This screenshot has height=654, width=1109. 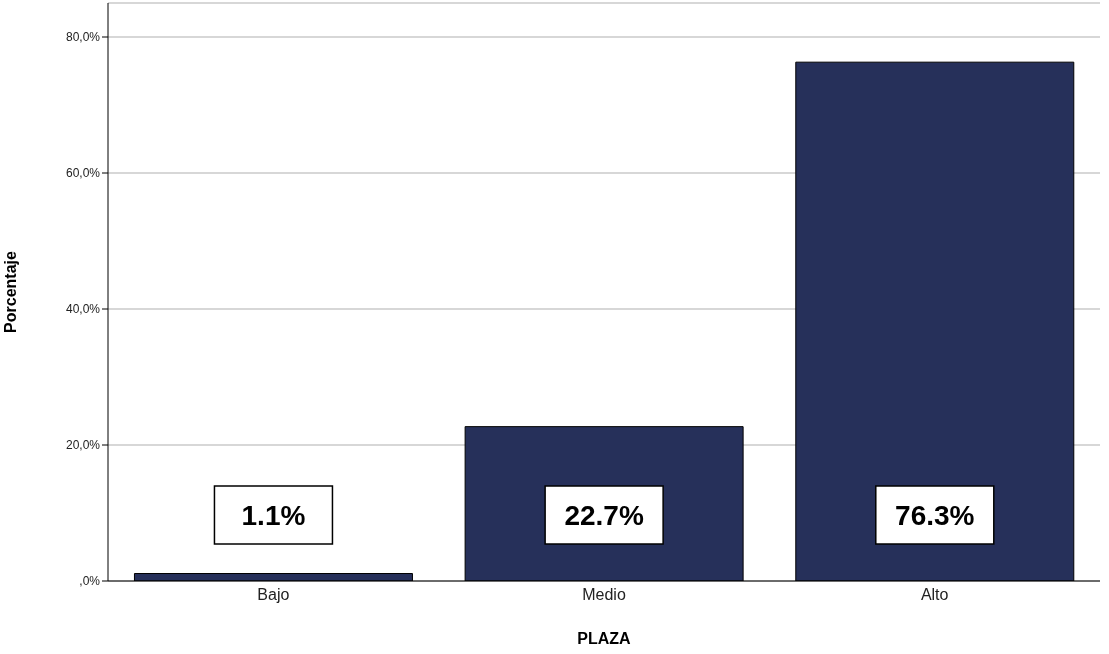 What do you see at coordinates (604, 638) in the screenshot?
I see `x-axis-title: PLAZA` at bounding box center [604, 638].